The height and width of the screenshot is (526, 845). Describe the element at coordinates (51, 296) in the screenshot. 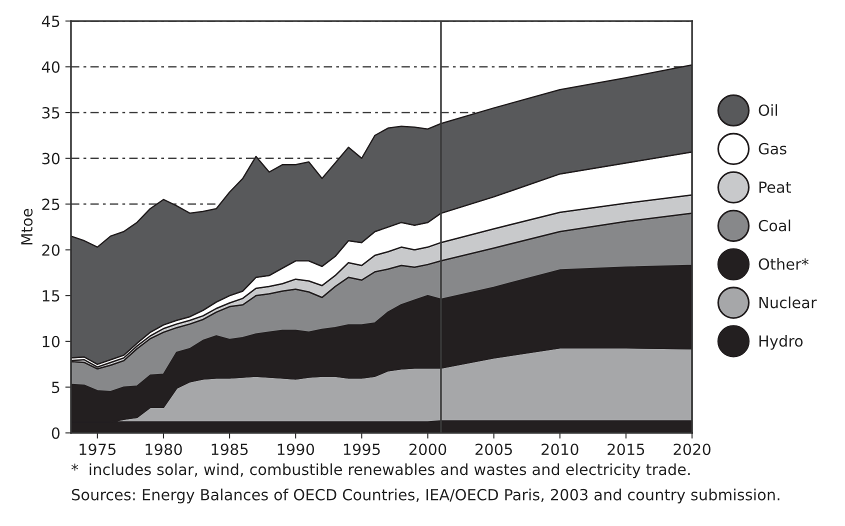

I see `y-tick-label: 15` at that location.